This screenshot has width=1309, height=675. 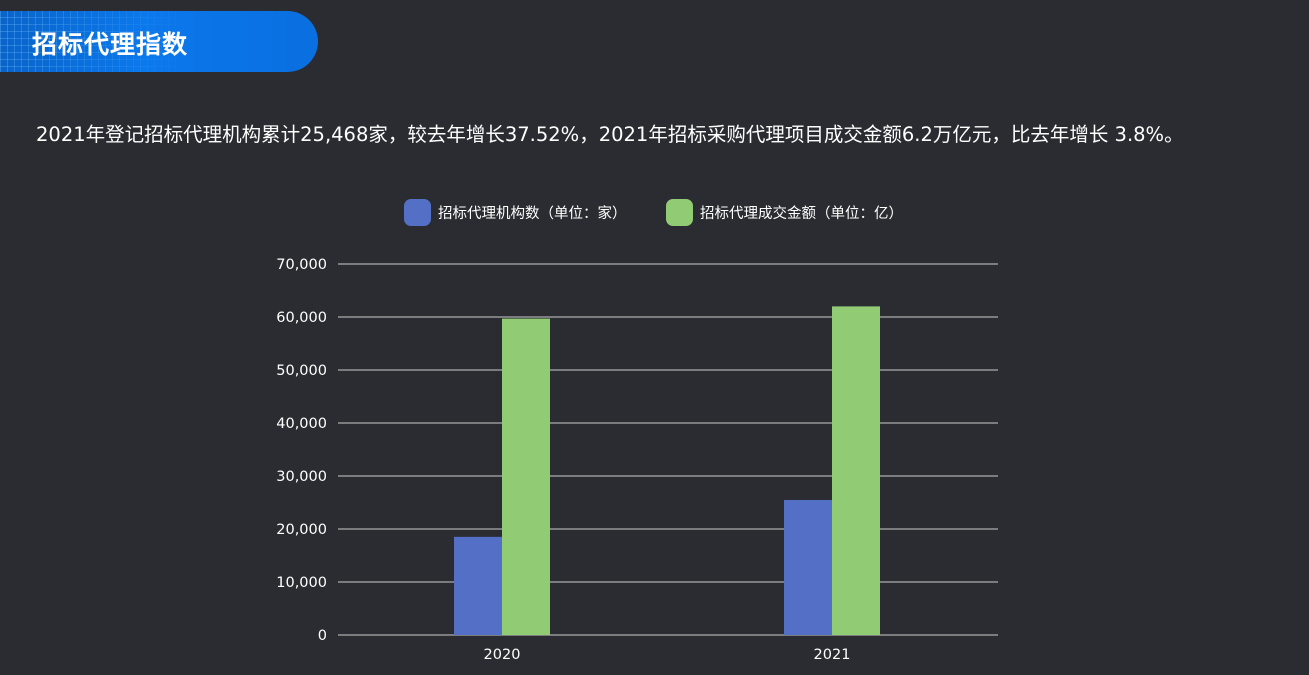 I want to click on y-tick-label: 10,000, so click(x=301, y=583).